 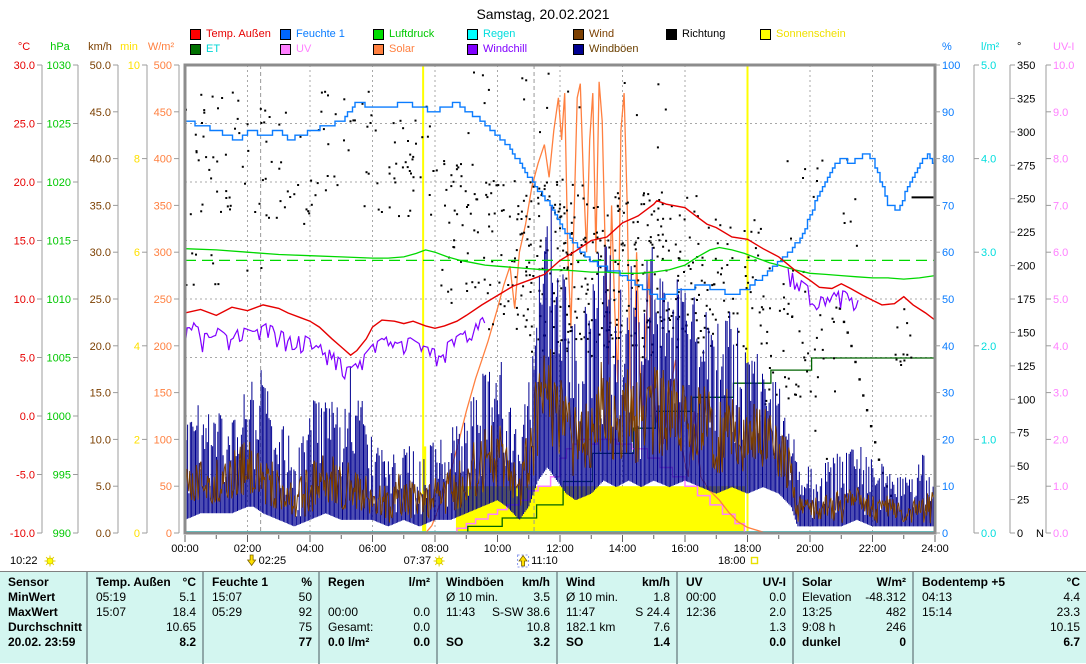 I want to click on table-cell-label: dunkel, so click(x=821, y=642).